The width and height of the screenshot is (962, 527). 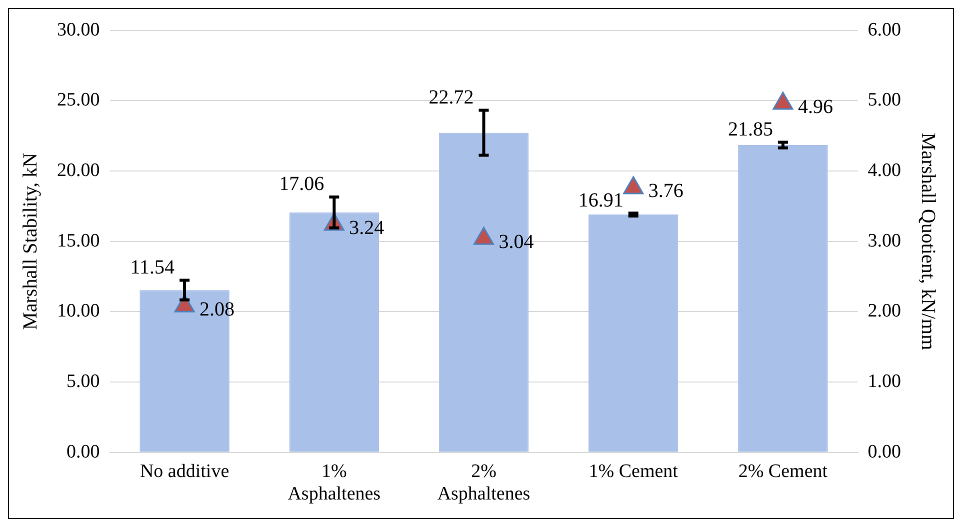 I want to click on data-label: 4.96, so click(x=815, y=107).